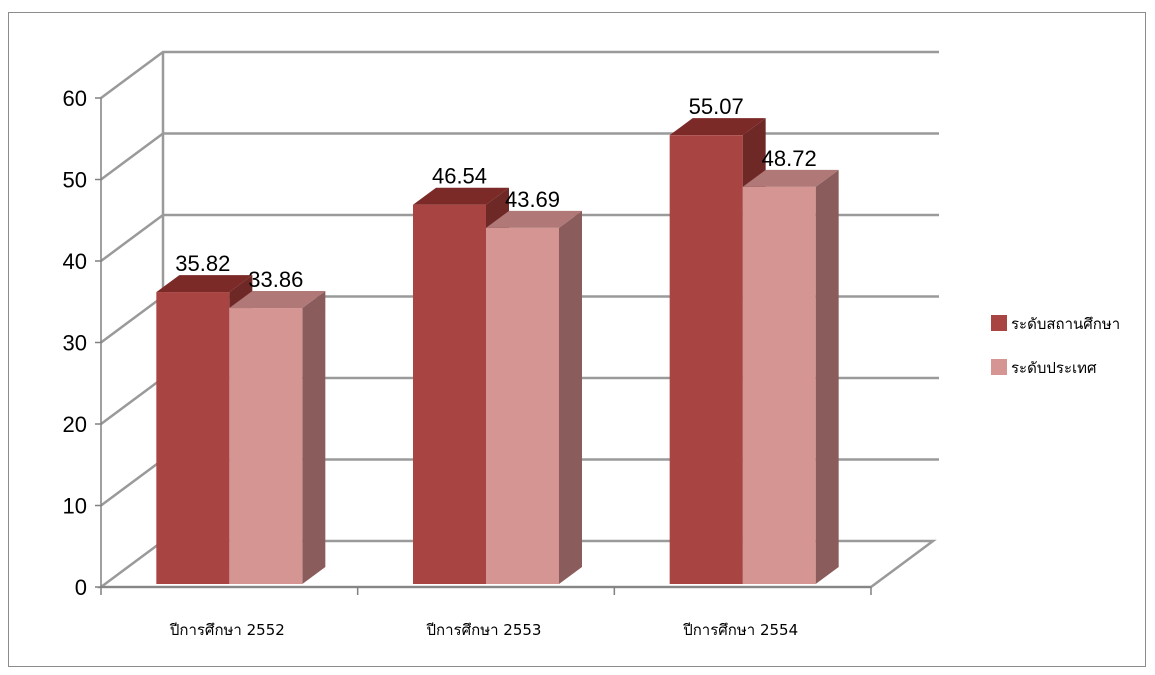 This screenshot has width=1155, height=675. I want to click on y-tick-label: 20, so click(75, 424).